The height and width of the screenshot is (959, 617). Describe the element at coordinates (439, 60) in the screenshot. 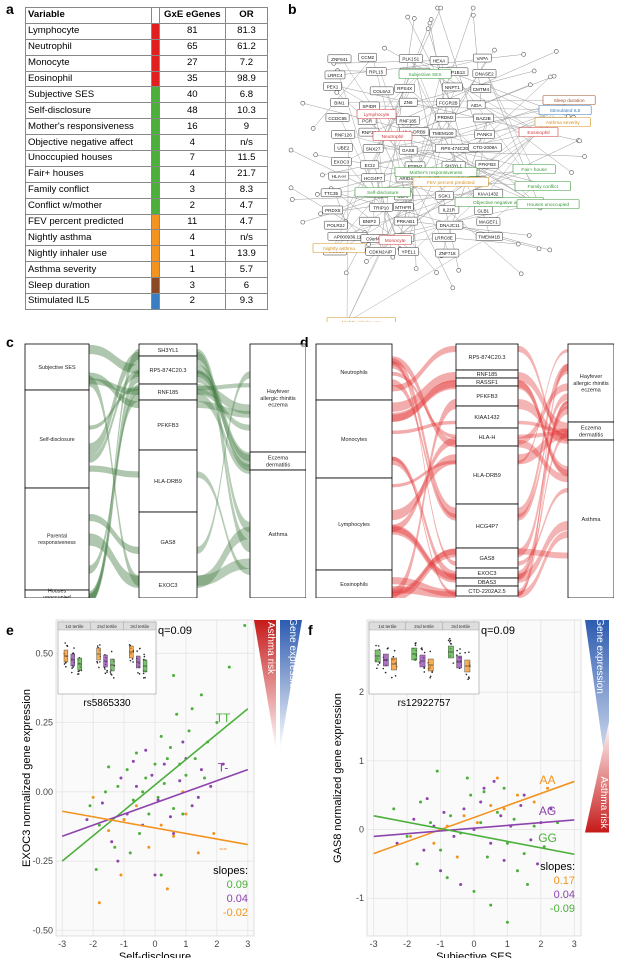

I see `gene-node-label: HEXA` at that location.